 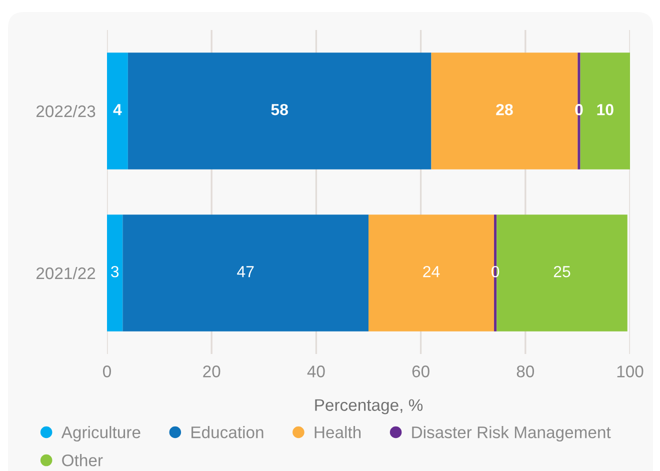 I want to click on x-tick-label: 100, so click(x=630, y=372).